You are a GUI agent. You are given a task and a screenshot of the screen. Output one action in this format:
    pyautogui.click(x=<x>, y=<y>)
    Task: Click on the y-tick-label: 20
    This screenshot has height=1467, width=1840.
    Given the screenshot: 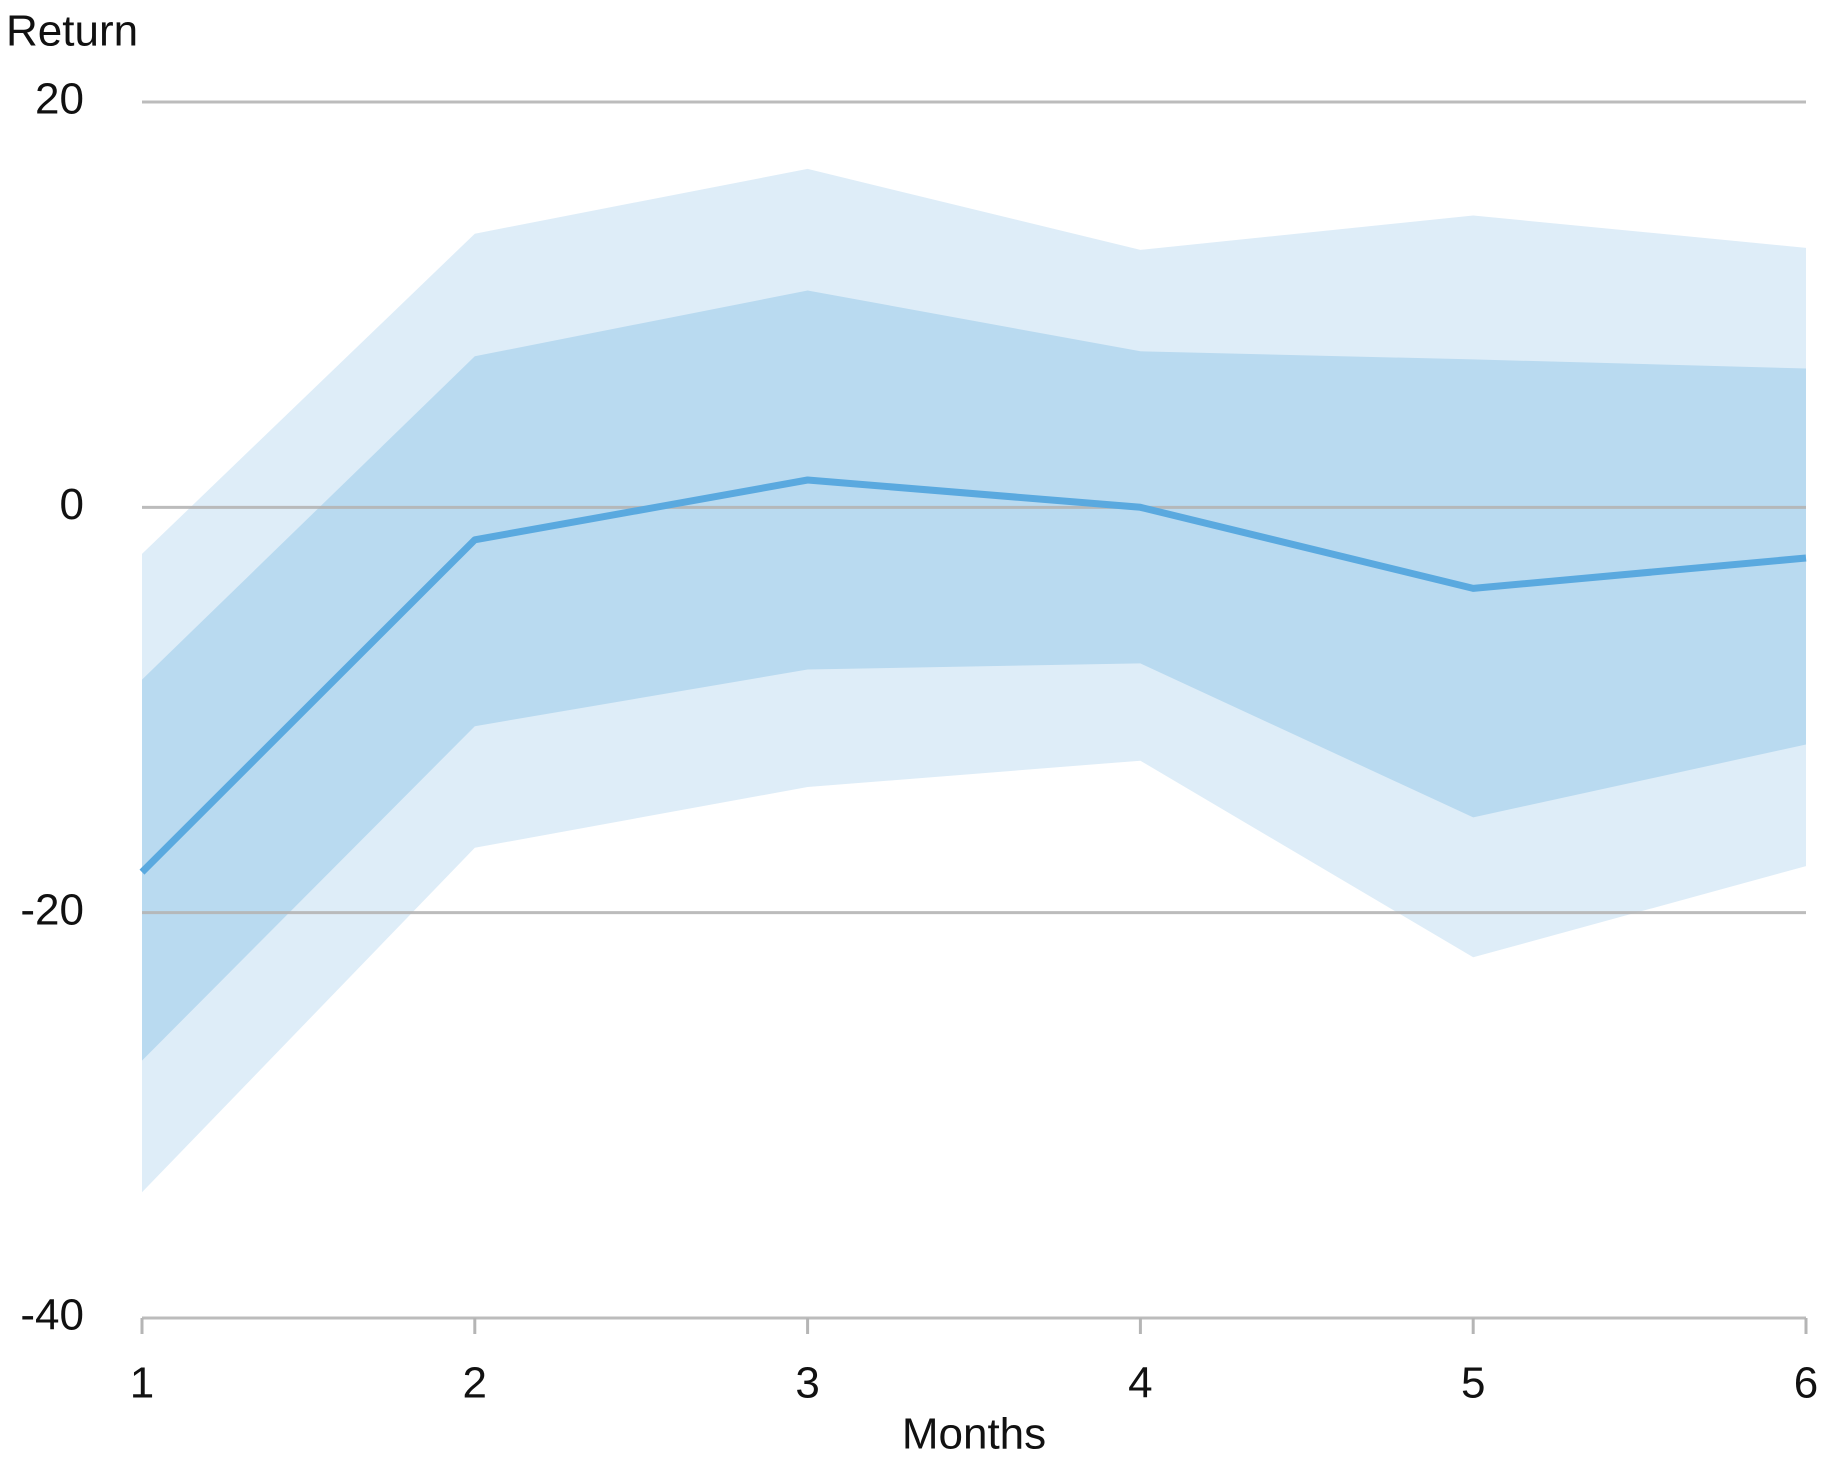 What is the action you would take?
    pyautogui.click(x=59, y=99)
    